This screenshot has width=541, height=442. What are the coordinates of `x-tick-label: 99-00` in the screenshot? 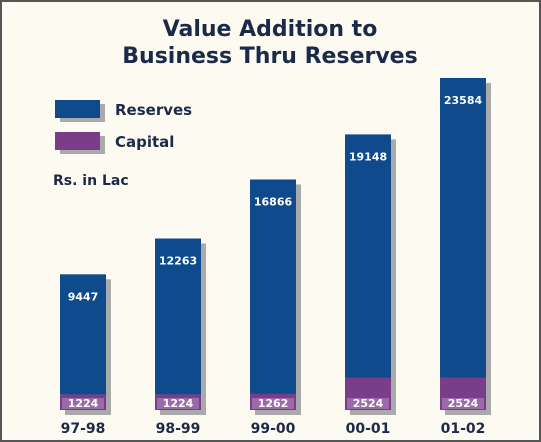 It's located at (273, 429).